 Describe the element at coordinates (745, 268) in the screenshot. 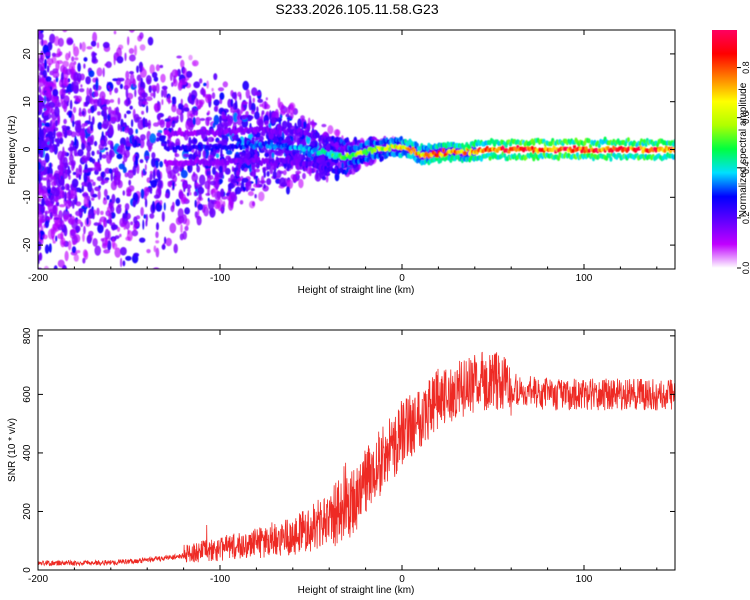

I see `colorbar-tick-label: 0.0` at that location.